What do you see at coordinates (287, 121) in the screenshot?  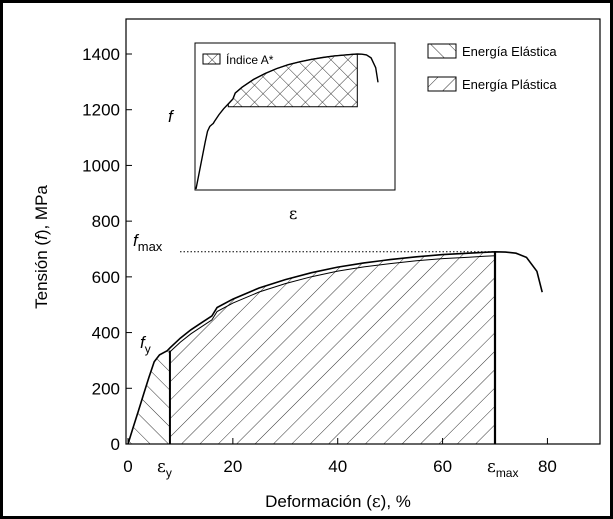 I see `inset-curve` at bounding box center [287, 121].